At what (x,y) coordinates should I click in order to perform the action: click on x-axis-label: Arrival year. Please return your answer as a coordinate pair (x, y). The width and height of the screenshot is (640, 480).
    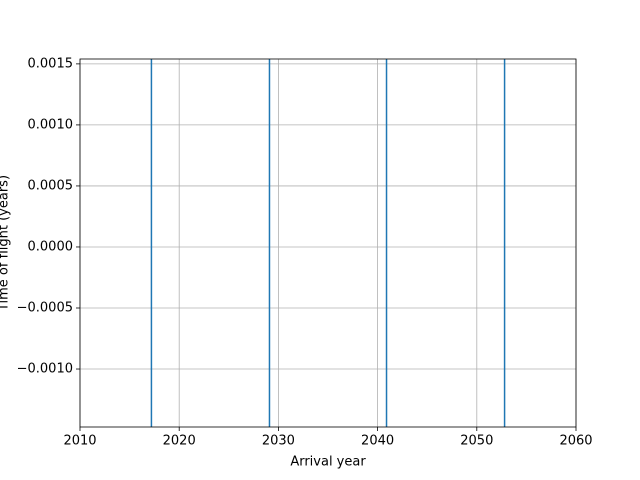
    Looking at the image, I should click on (328, 462).